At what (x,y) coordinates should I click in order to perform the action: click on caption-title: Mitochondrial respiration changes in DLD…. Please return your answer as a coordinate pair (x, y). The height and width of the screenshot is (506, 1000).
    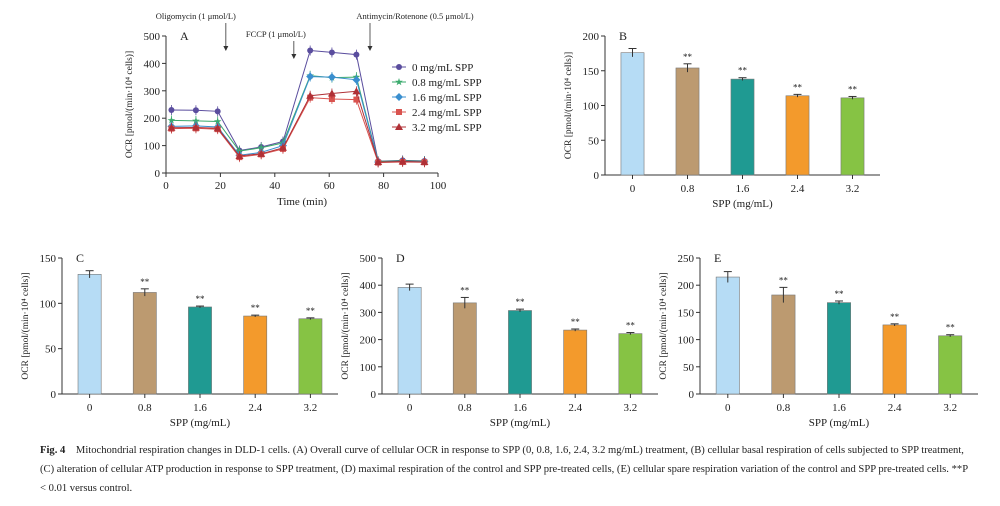
    Looking at the image, I should click on (183, 450).